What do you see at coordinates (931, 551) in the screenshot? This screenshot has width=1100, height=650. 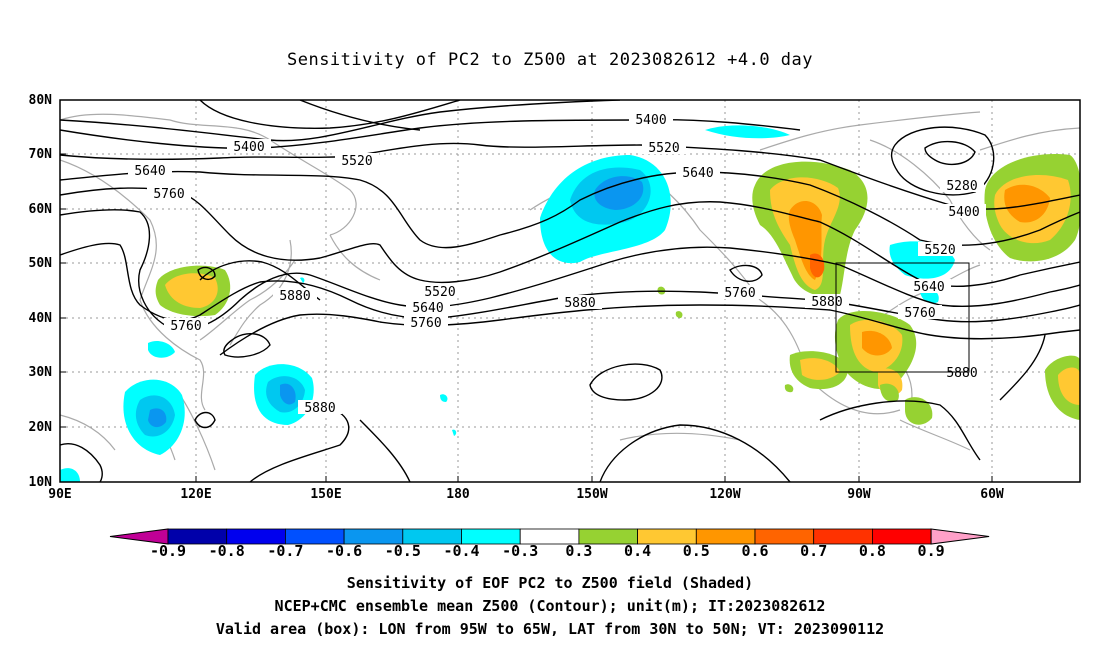 I see `colorbar-level-label: 0.9` at bounding box center [931, 551].